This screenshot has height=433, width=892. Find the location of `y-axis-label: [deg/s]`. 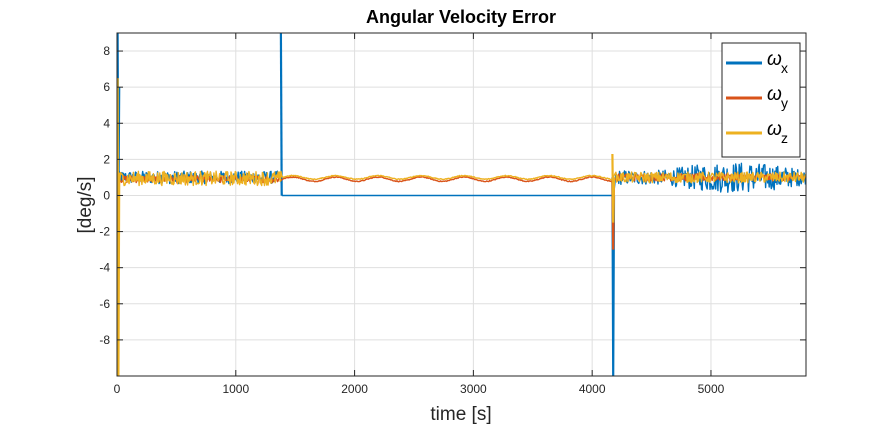

y-axis-label: [deg/s] is located at coordinates (85, 204).